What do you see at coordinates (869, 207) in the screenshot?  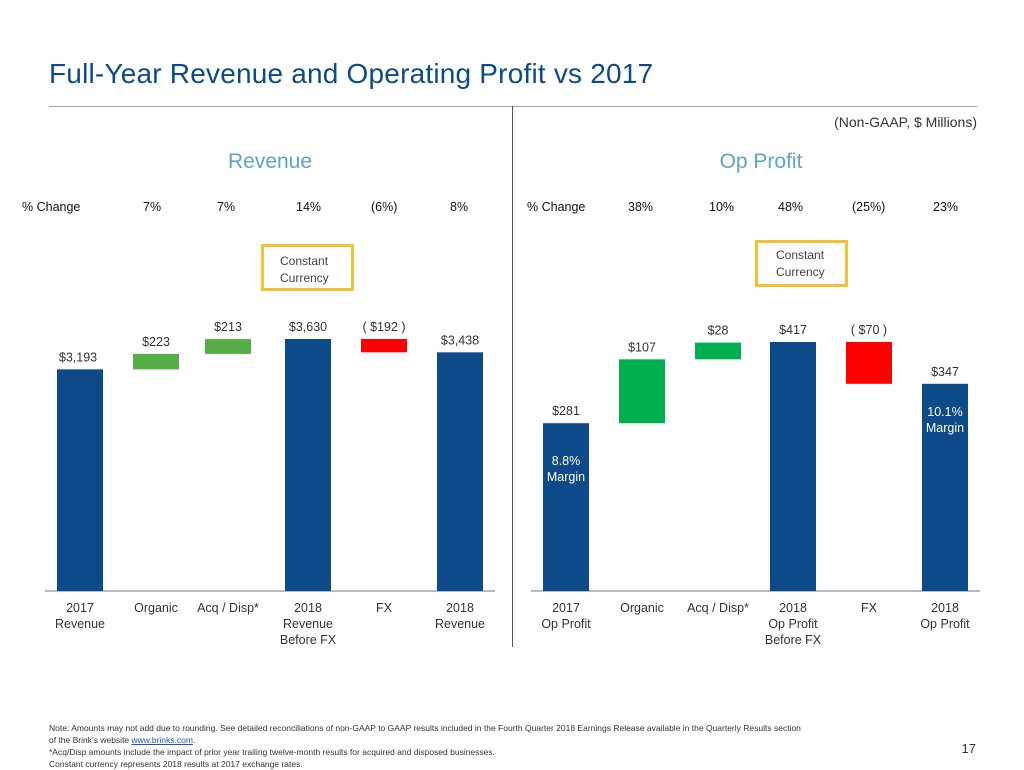 I see `profit-pct-fx: (25%)` at bounding box center [869, 207].